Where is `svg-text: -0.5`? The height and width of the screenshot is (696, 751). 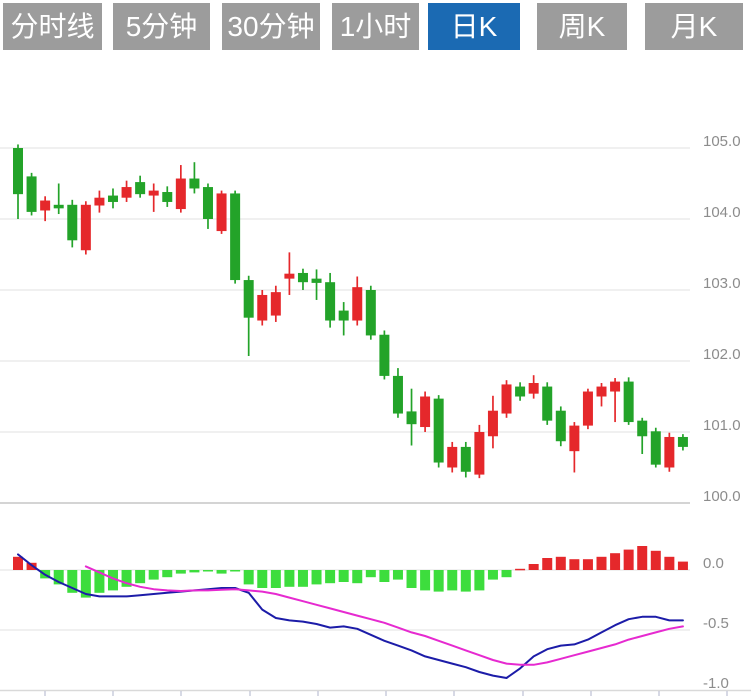
svg-text: -0.5 is located at coordinates (716, 623).